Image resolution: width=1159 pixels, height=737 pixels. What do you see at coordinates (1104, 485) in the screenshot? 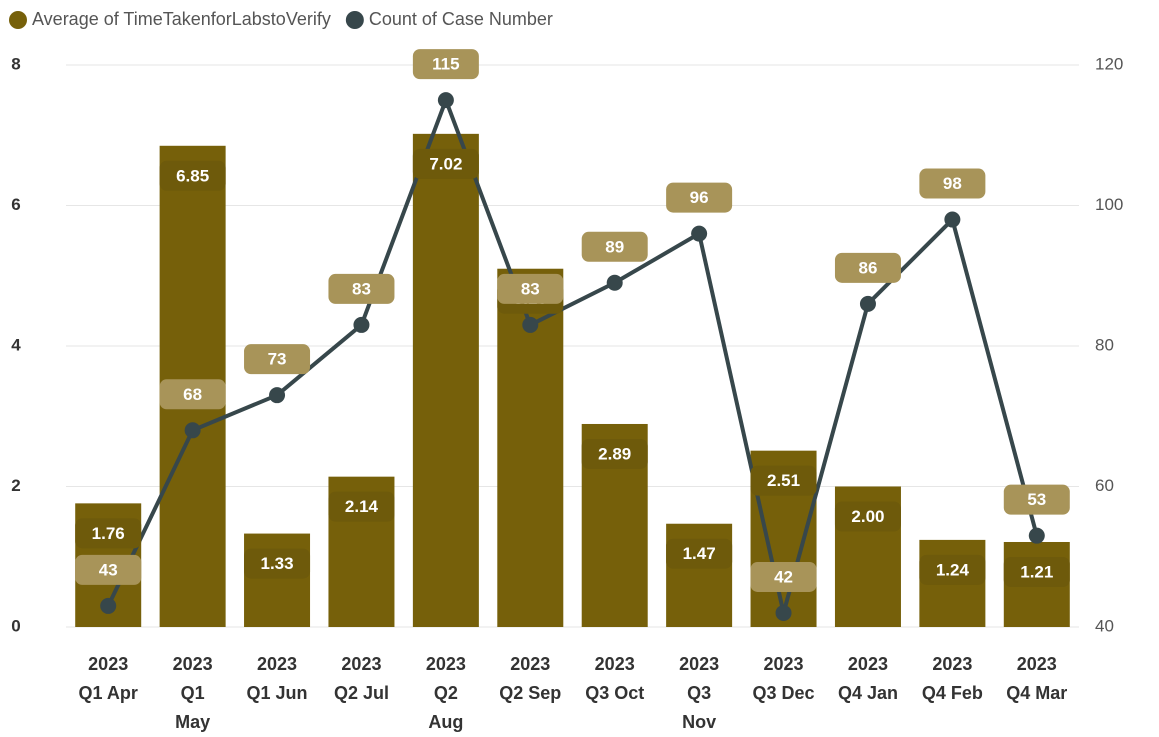
I see `y2-tick-label: 60` at bounding box center [1104, 485].